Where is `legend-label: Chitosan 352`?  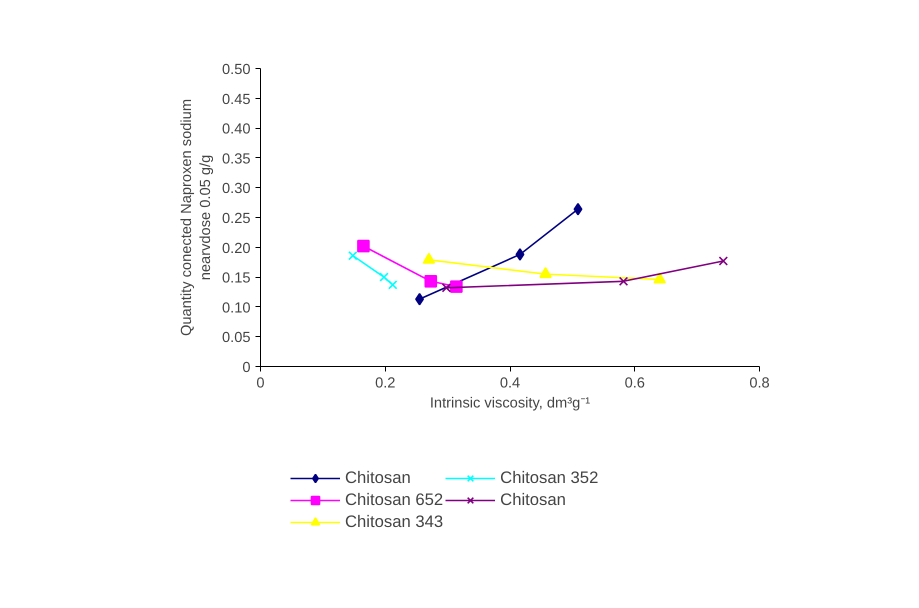 legend-label: Chitosan 352 is located at coordinates (549, 478).